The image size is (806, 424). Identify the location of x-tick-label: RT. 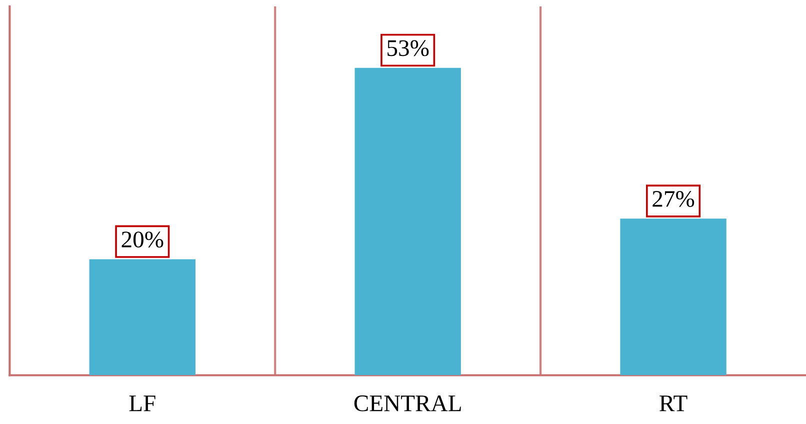
(674, 404).